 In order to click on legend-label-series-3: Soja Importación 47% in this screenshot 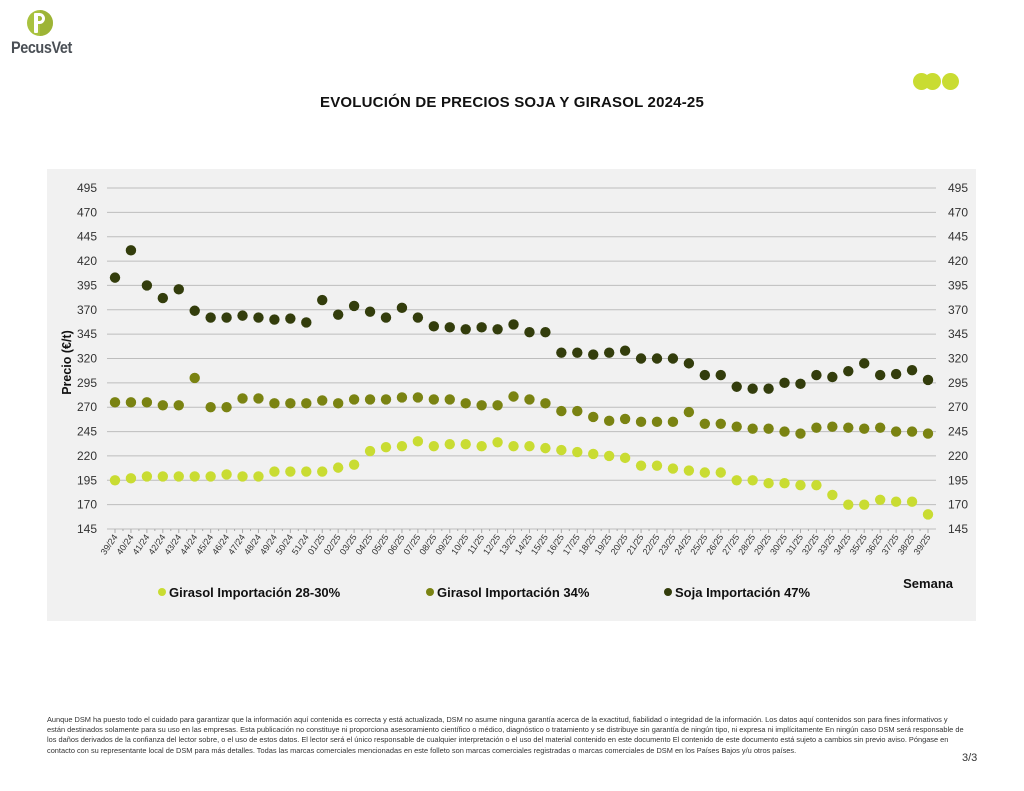, I will do `click(743, 592)`.